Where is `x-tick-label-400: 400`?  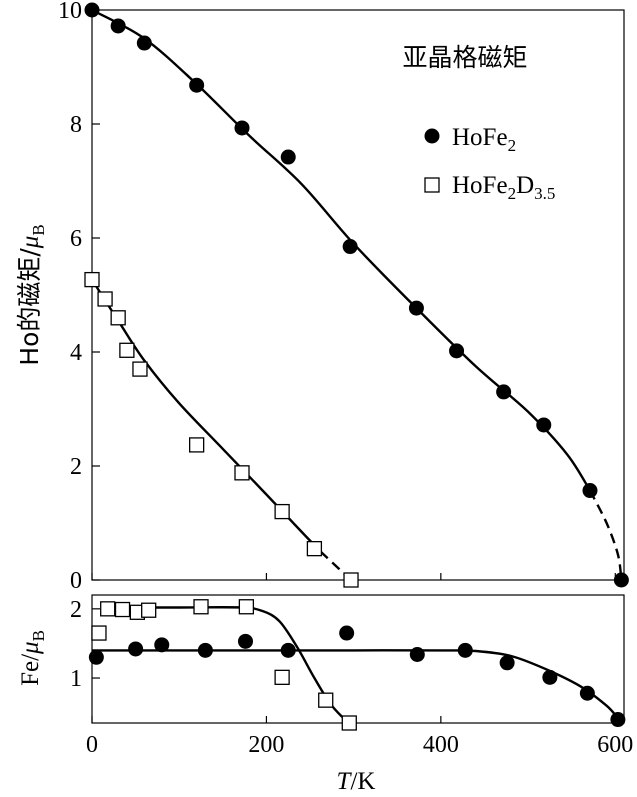
x-tick-label-400: 400 is located at coordinates (441, 745).